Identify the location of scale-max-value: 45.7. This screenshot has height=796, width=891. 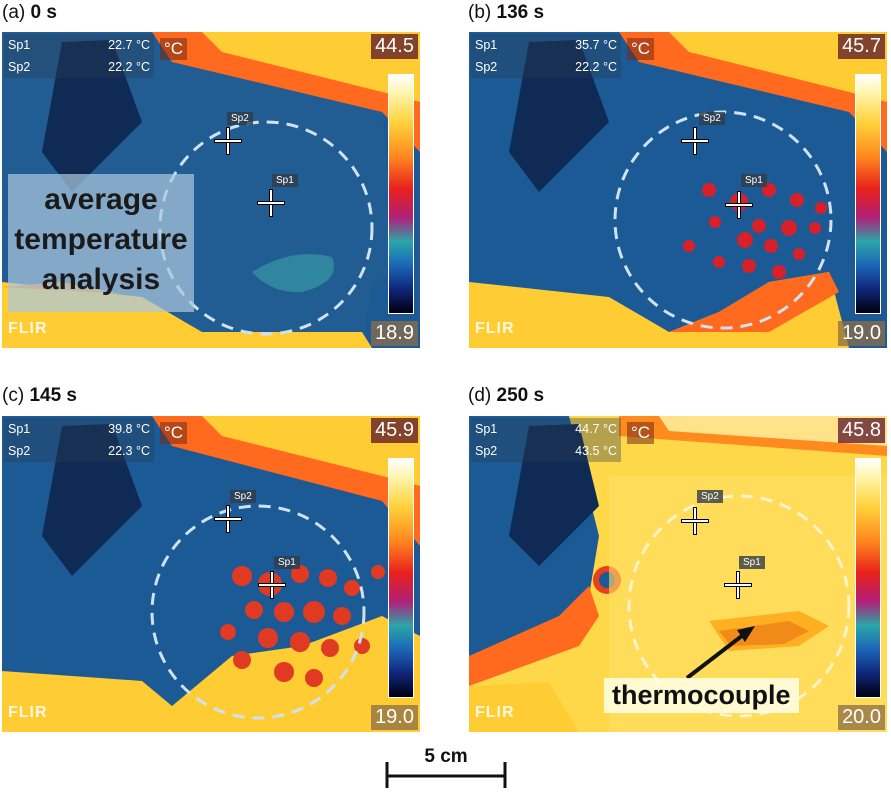
(861, 46).